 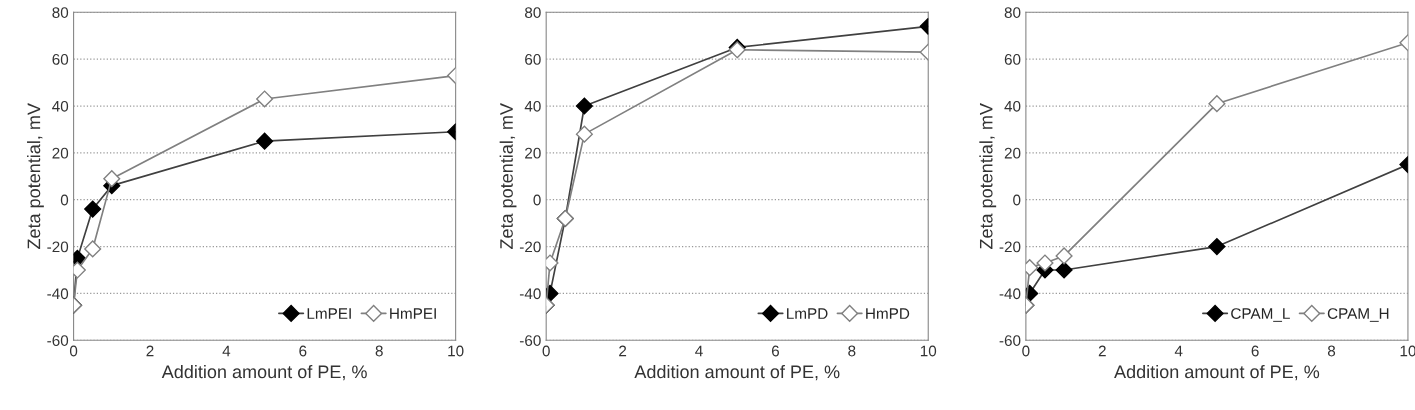 I want to click on legend-label: CPAM_H, so click(x=1358, y=315).